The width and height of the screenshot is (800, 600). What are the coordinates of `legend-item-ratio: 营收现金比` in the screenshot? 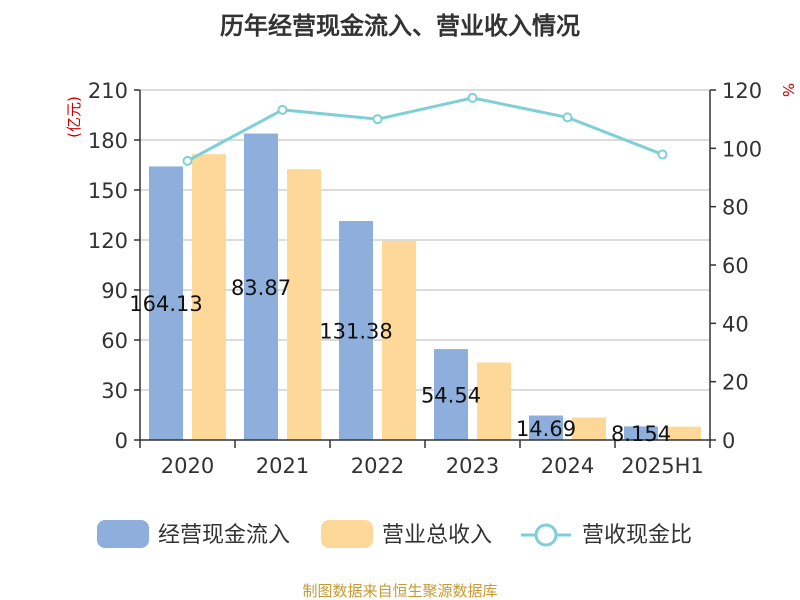 It's located at (606, 535).